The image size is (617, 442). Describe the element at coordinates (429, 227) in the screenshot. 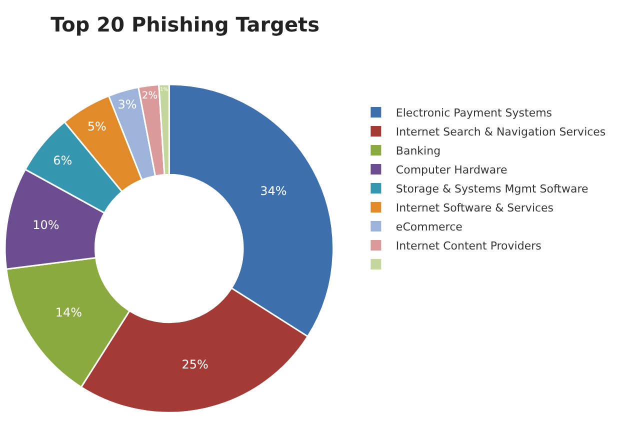

I see `legend-label: eCommerce` at that location.